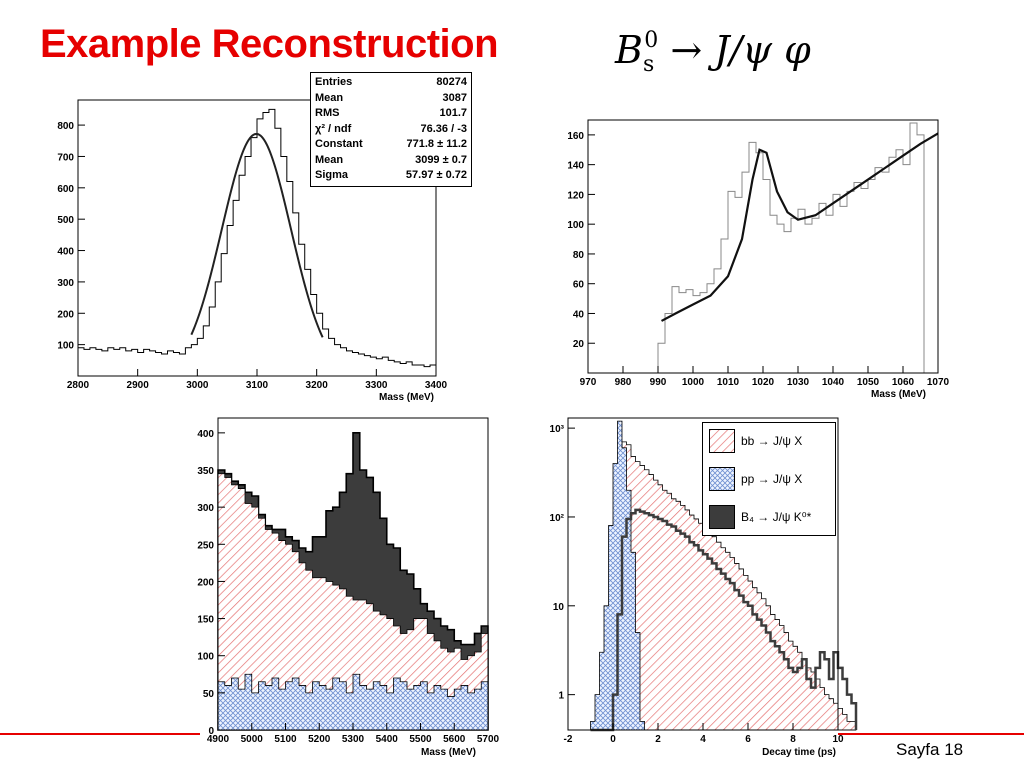  What do you see at coordinates (436, 144) in the screenshot?
I see `stats-value: 771.8 ± 11.2` at bounding box center [436, 144].